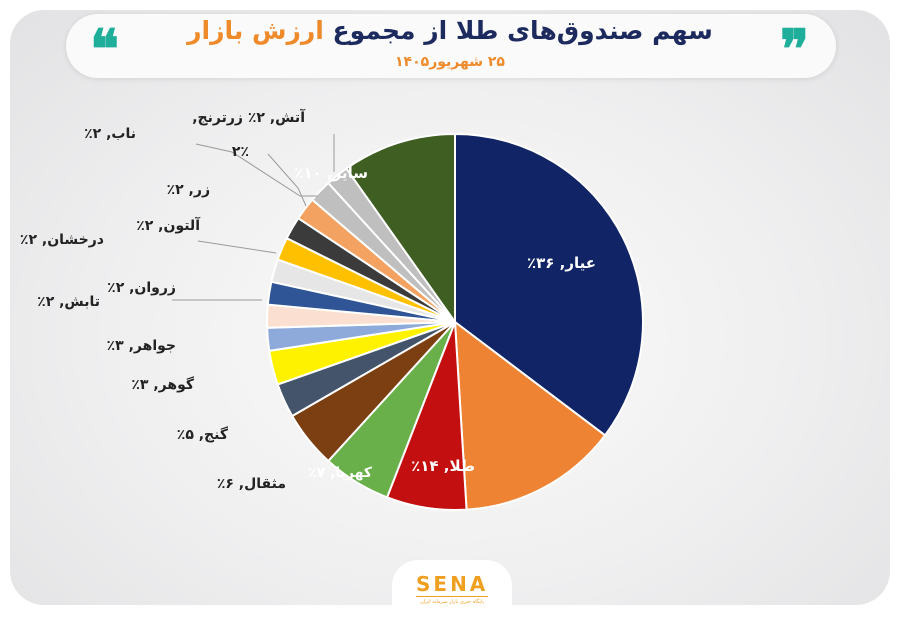 Image resolution: width=900 pixels, height=623 pixels. I want to click on slice-label-12: زر, ۲٪, so click(188, 190).